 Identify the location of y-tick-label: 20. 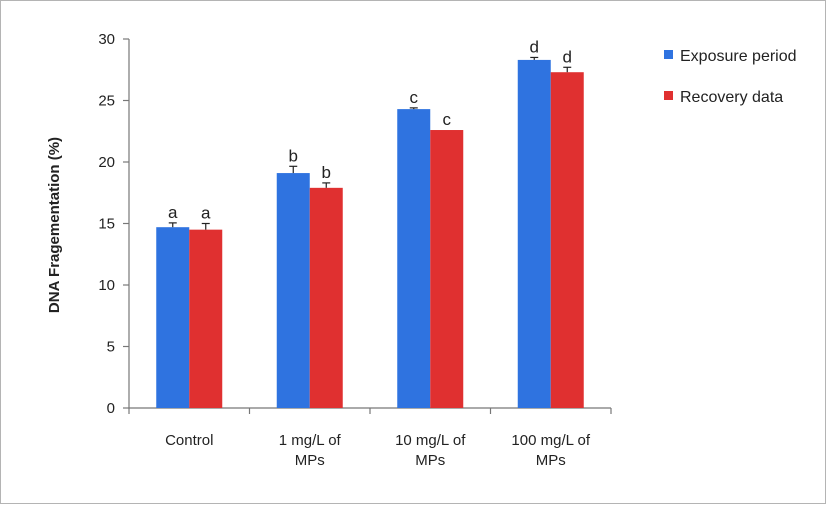
(106, 162).